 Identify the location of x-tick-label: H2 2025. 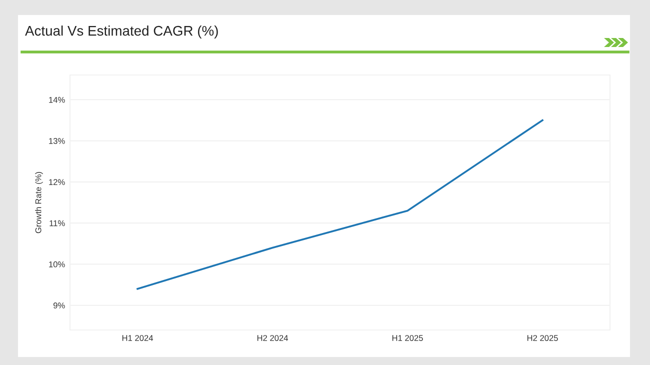
(542, 338).